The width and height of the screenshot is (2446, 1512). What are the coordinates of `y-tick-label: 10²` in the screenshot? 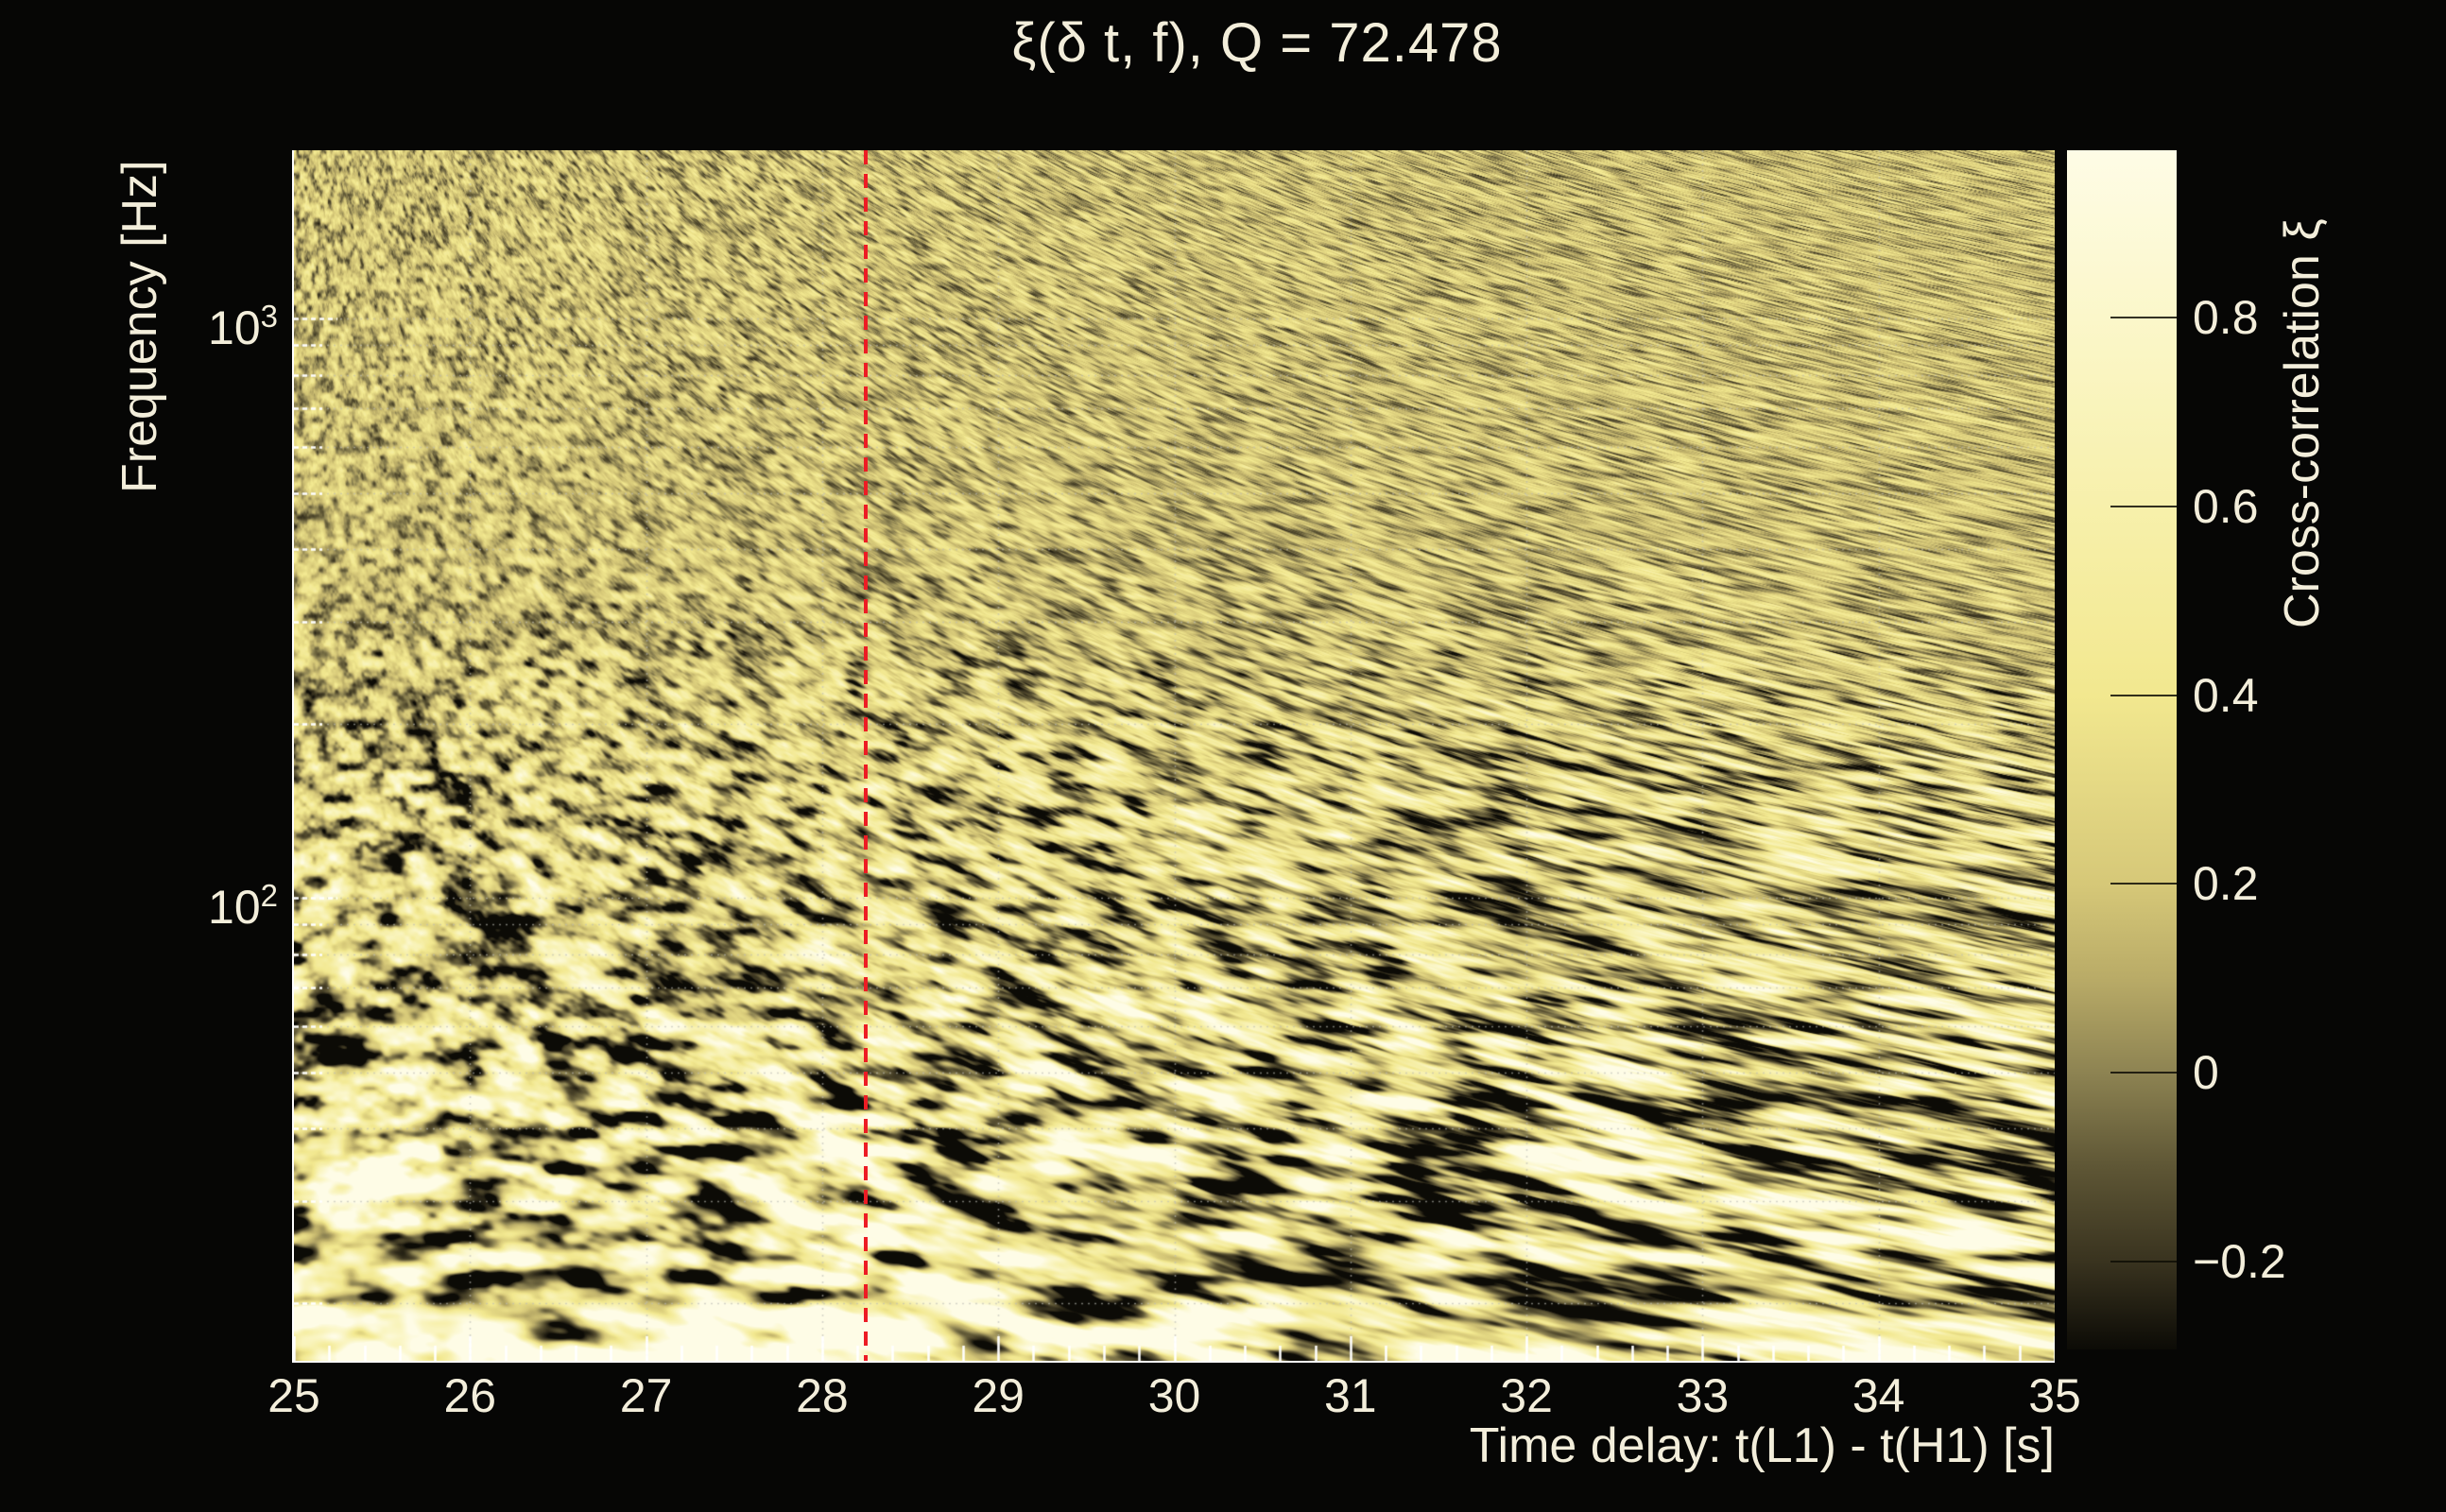 It's located at (243, 906).